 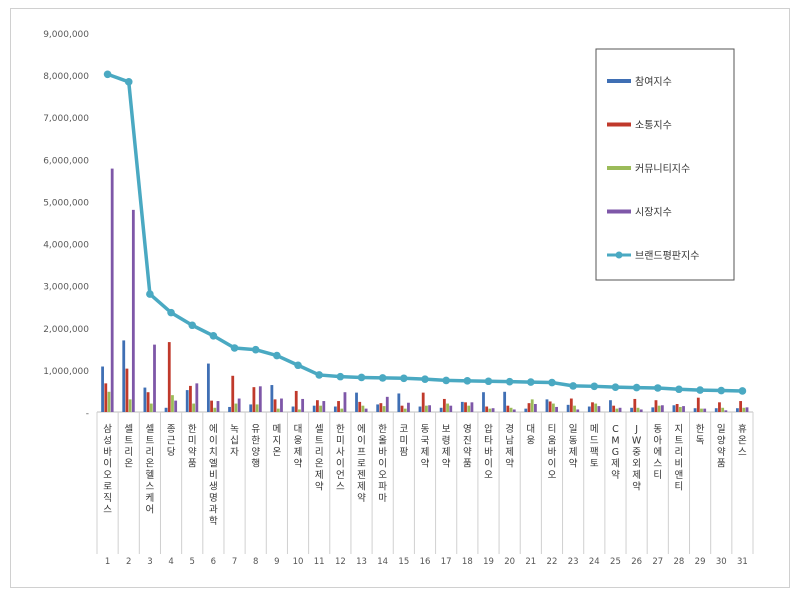 What do you see at coordinates (356, 402) in the screenshot?
I see `bar-참여지수-13` at bounding box center [356, 402].